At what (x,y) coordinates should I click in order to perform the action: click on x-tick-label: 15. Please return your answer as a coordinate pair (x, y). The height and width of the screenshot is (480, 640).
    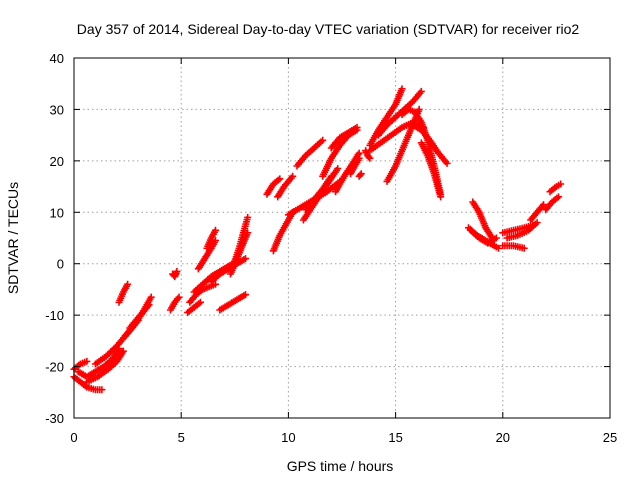
    Looking at the image, I should click on (395, 437).